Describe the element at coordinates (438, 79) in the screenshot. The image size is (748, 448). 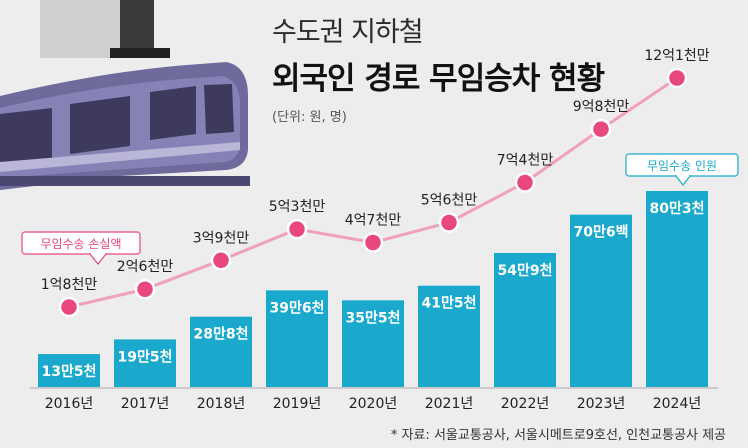
I see `chart-title-line2: 외국인 경로 무임승차 현황` at that location.